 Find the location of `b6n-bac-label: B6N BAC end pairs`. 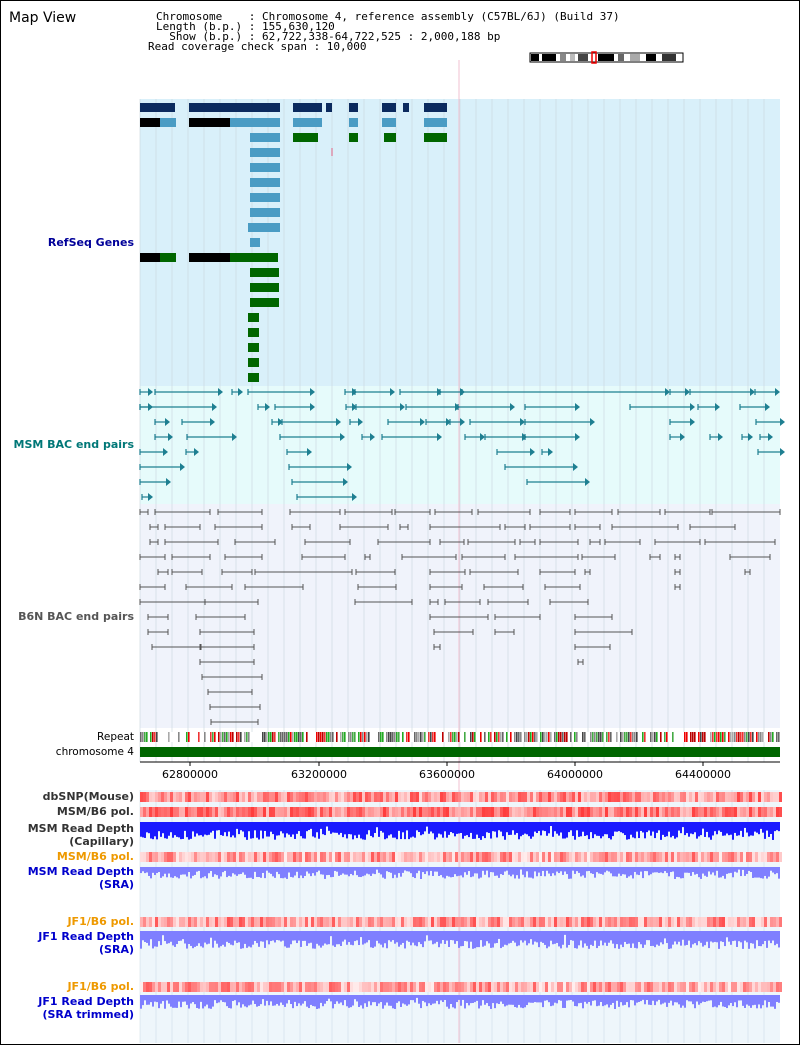

b6n-bac-label: B6N BAC end pairs is located at coordinates (76, 616).